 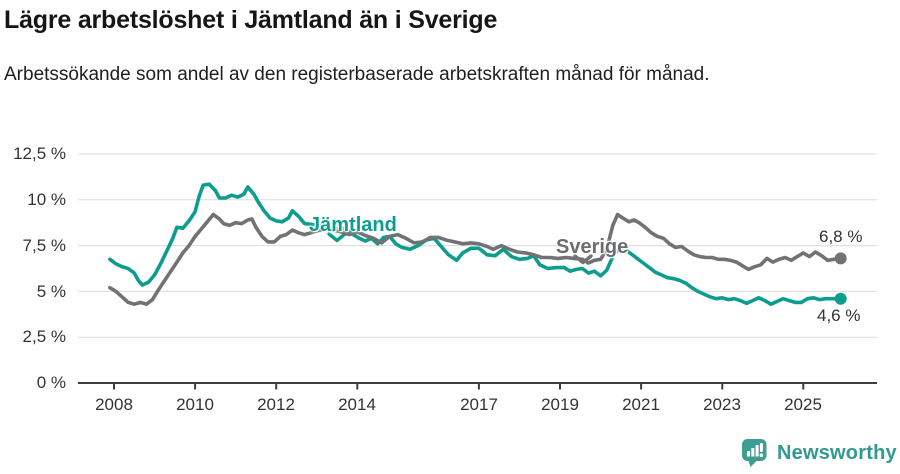 I want to click on y-axis-label: 5 %, so click(x=51, y=291).